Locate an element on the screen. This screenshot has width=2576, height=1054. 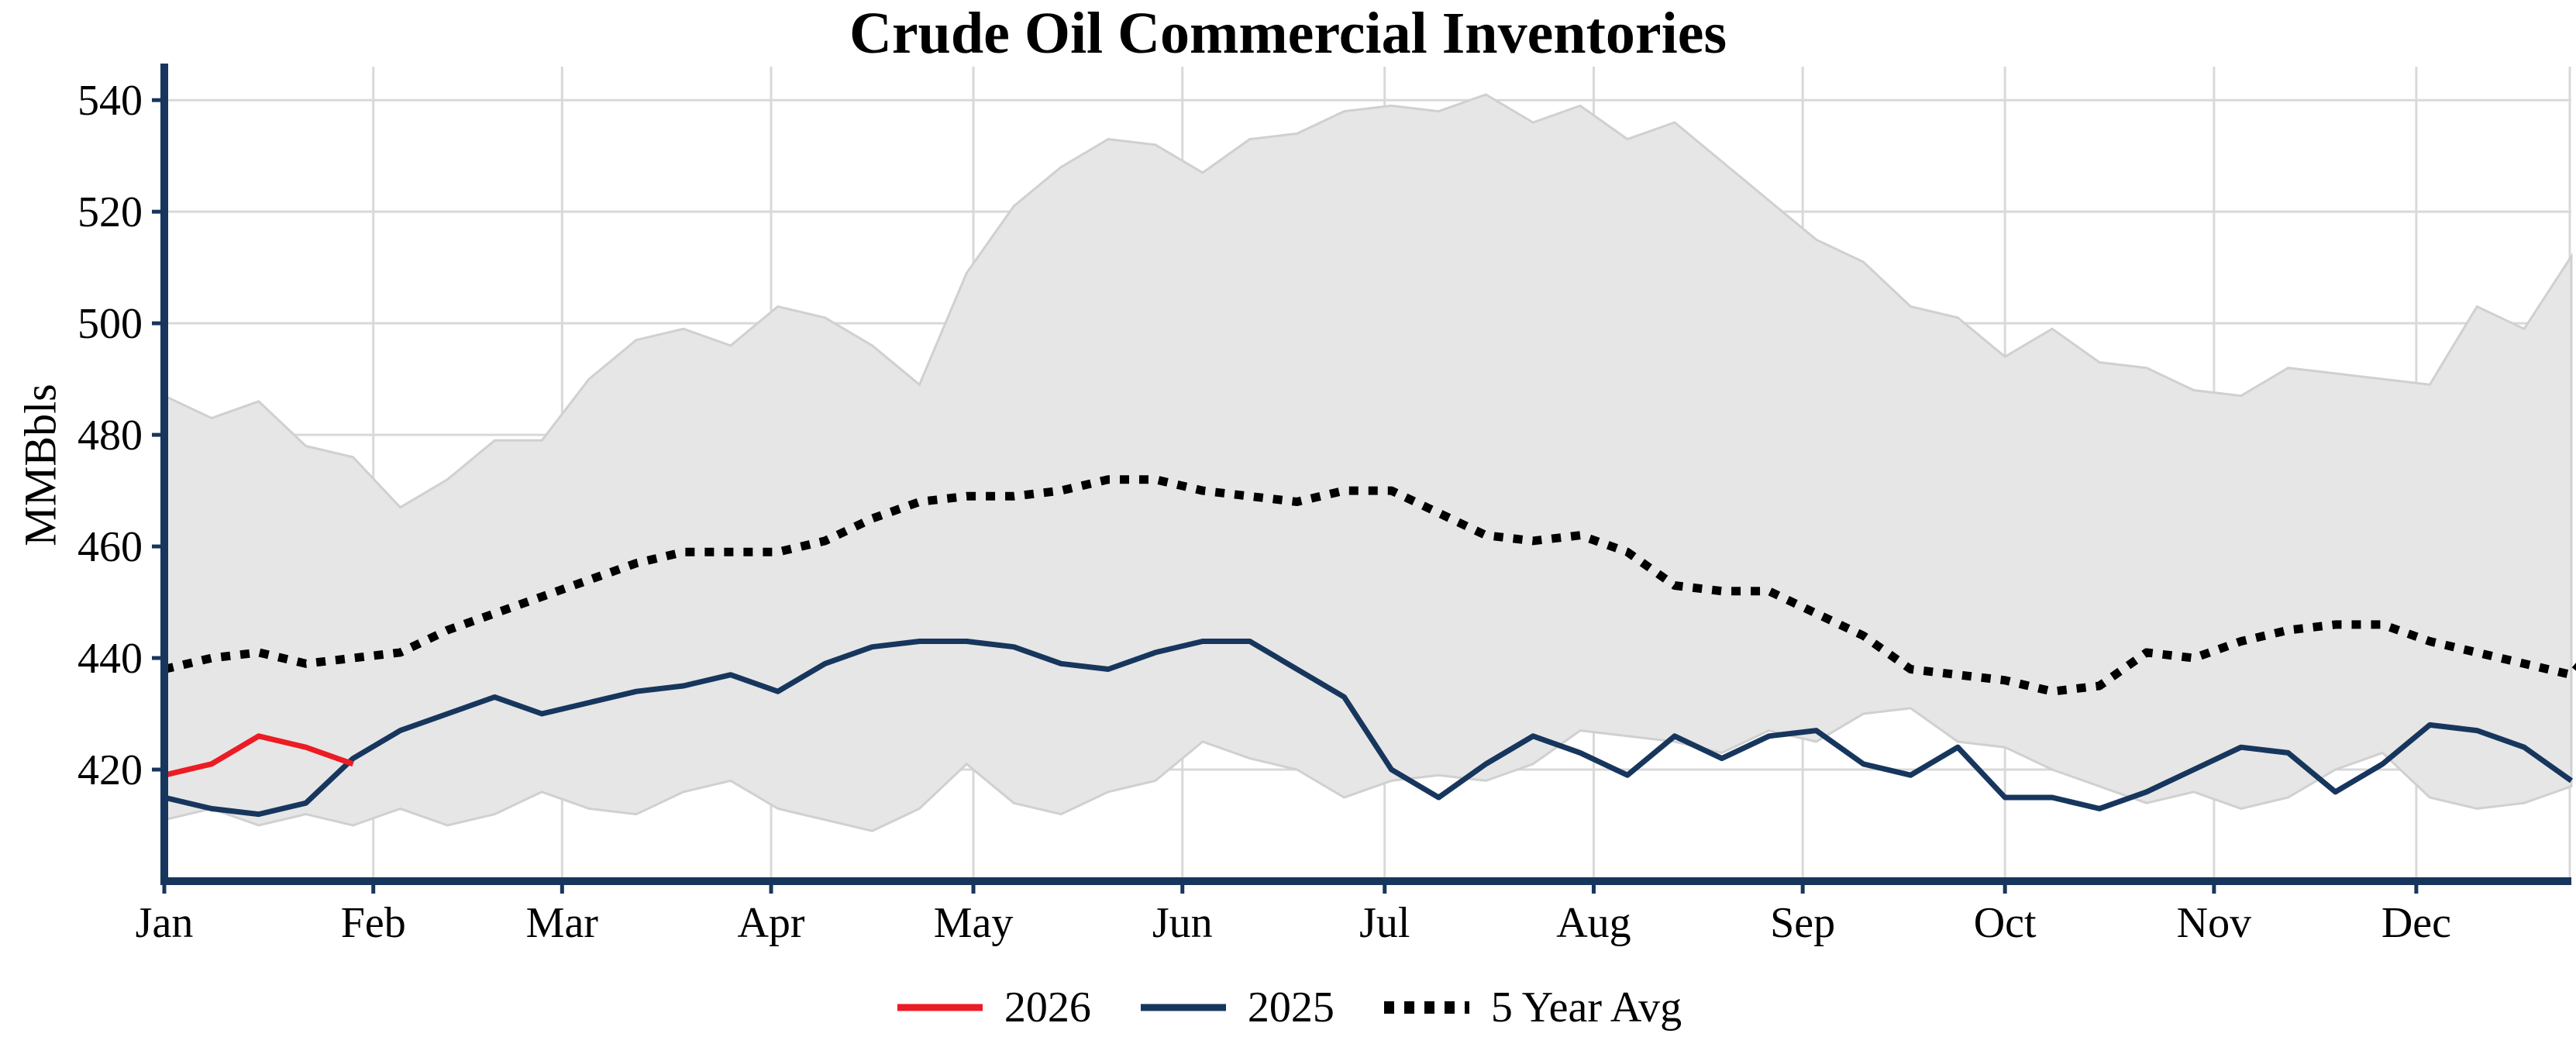
y-tick-label: 420 is located at coordinates (110, 770).